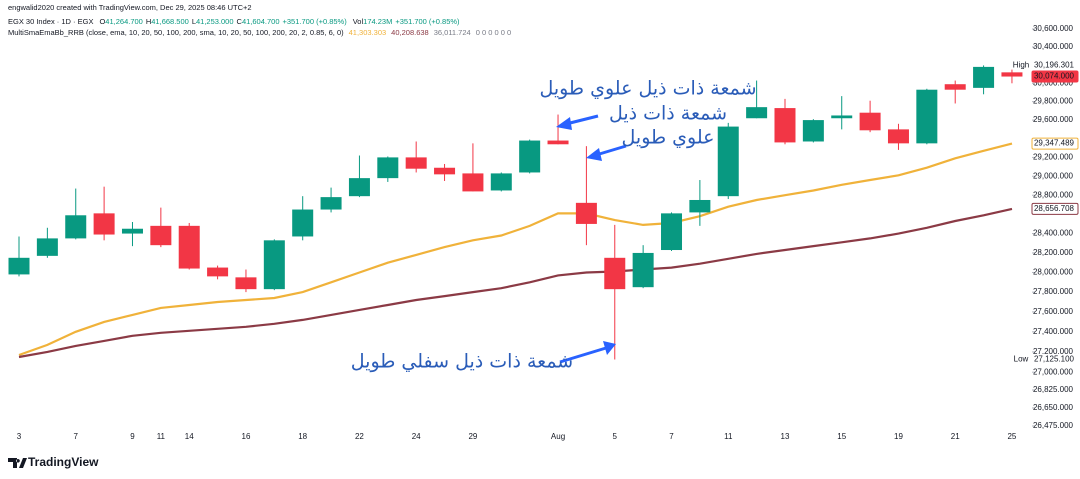 This screenshot has height=479, width=1080. I want to click on y-tick-label: 26,475.000, so click(1053, 425).